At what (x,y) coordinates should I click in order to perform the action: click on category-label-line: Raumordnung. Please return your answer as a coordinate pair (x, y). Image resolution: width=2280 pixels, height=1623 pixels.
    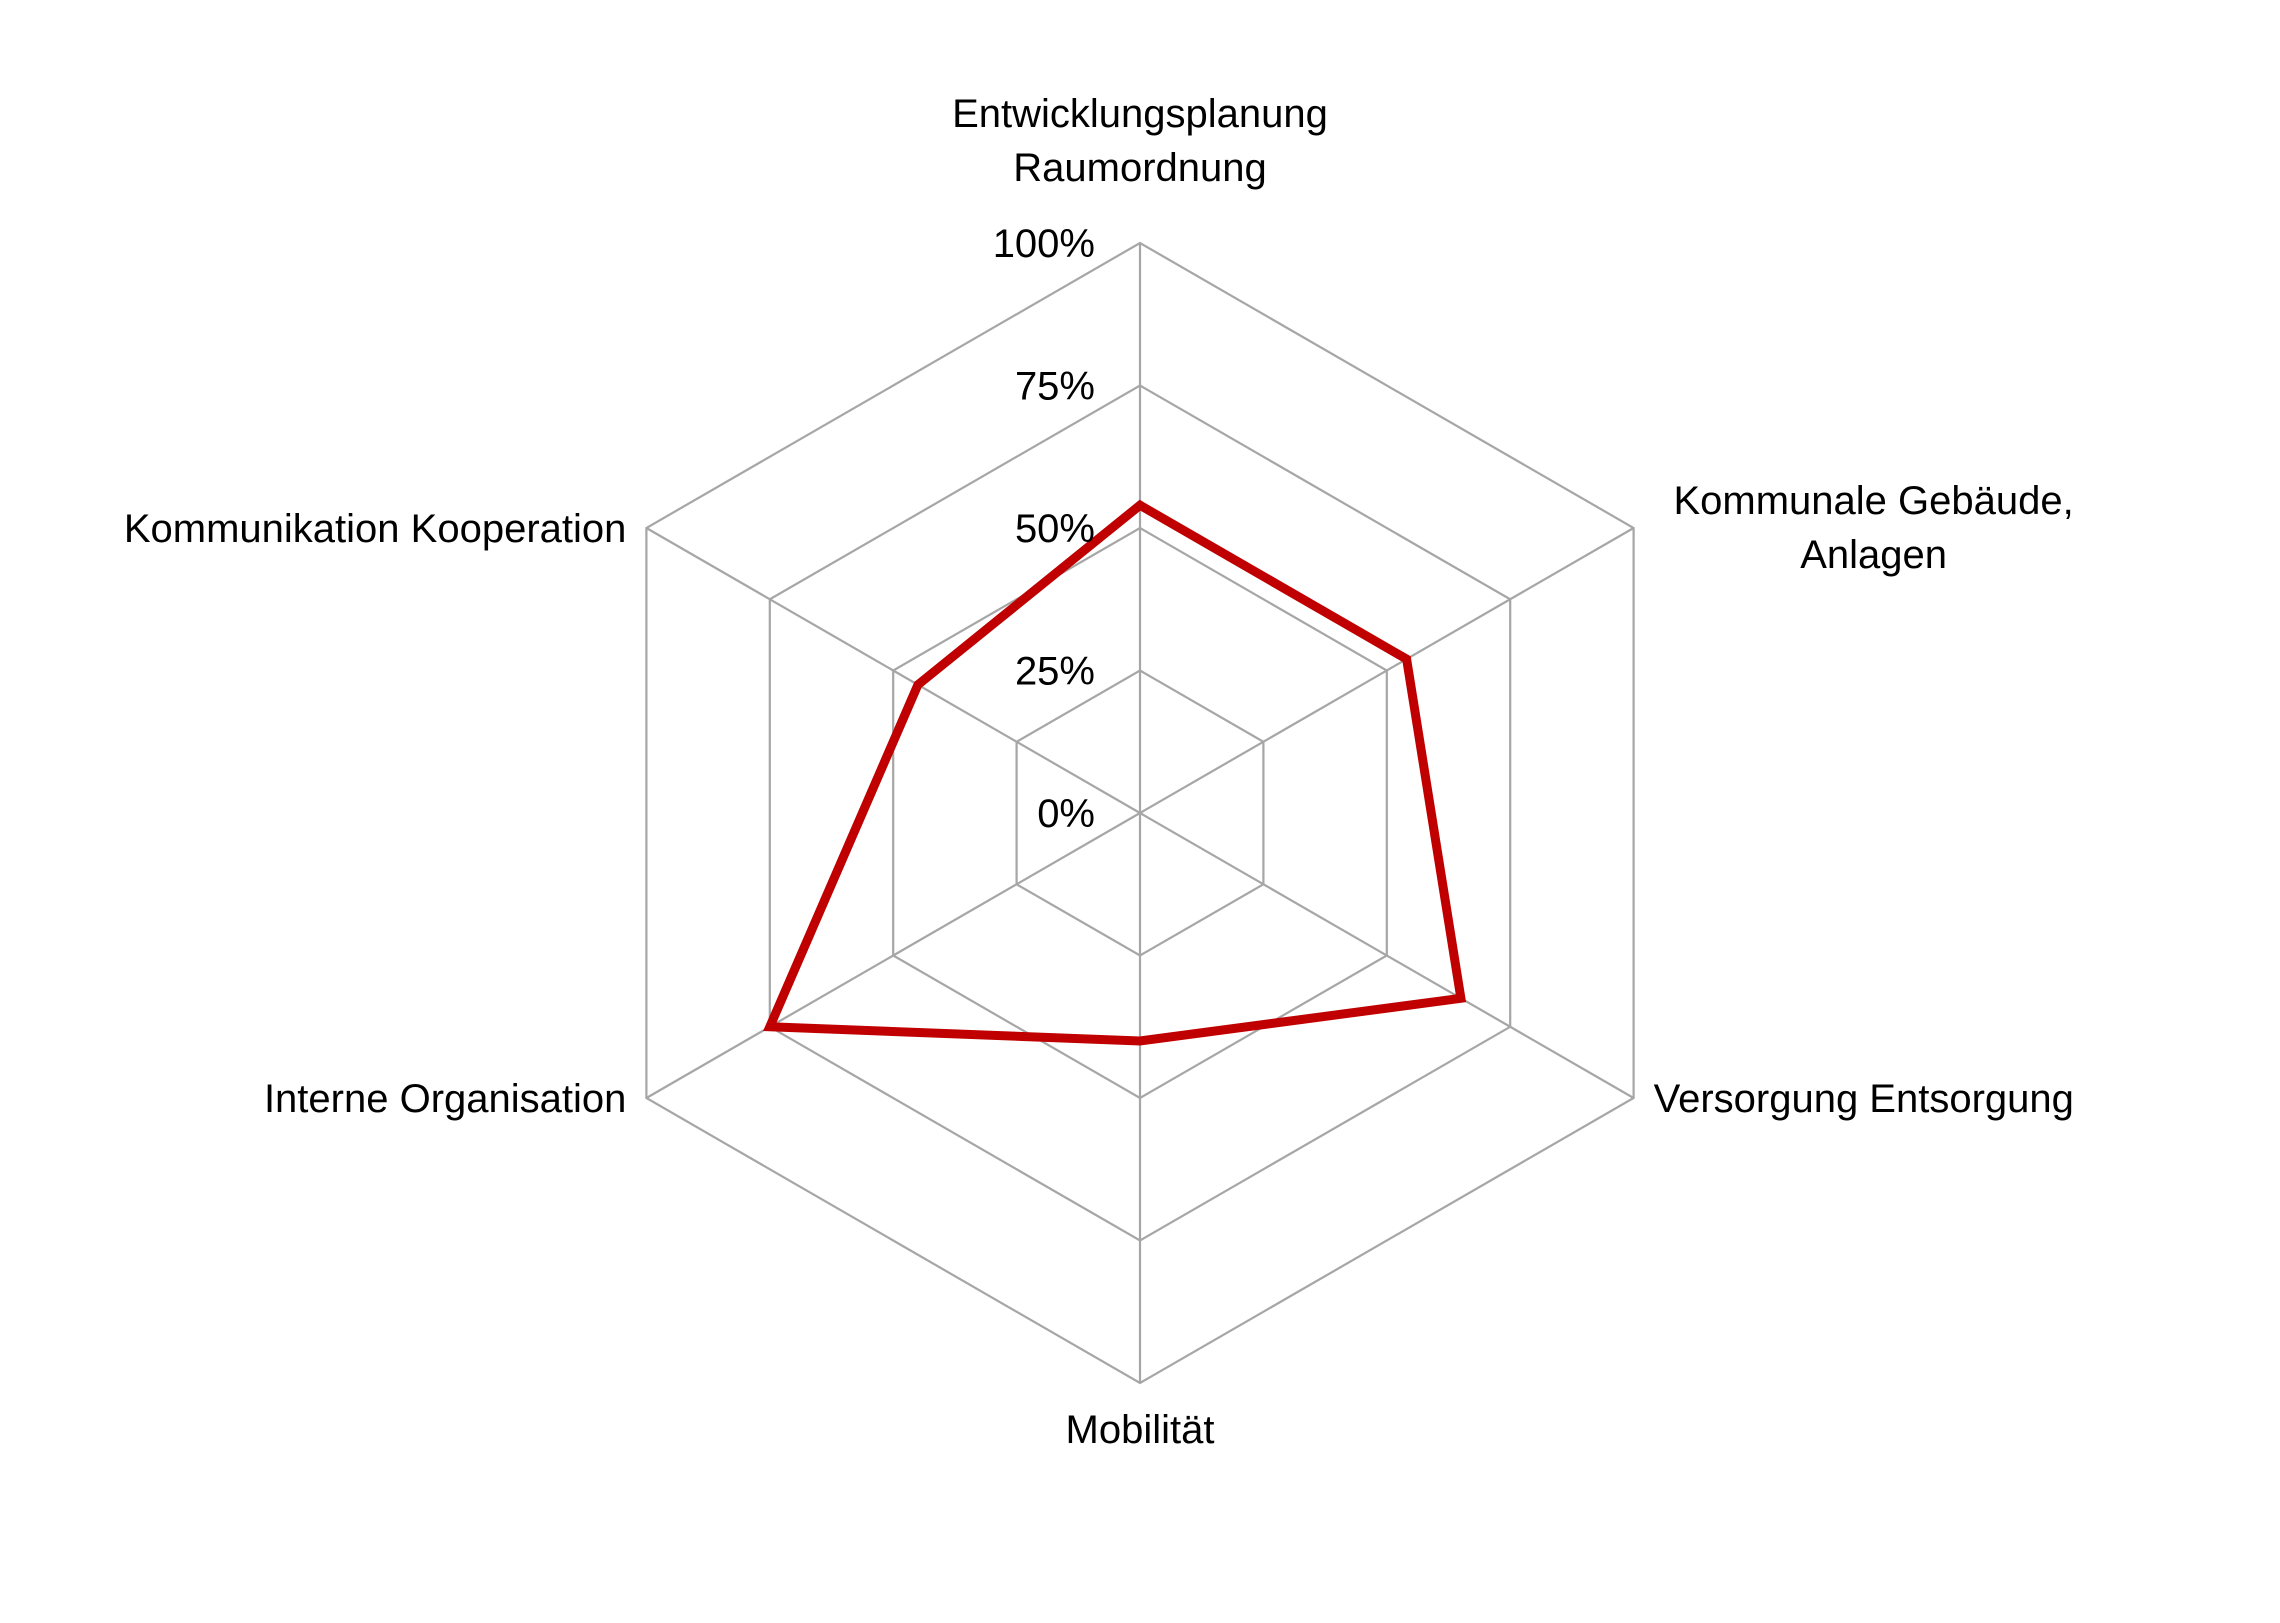
    Looking at the image, I should click on (1140, 168).